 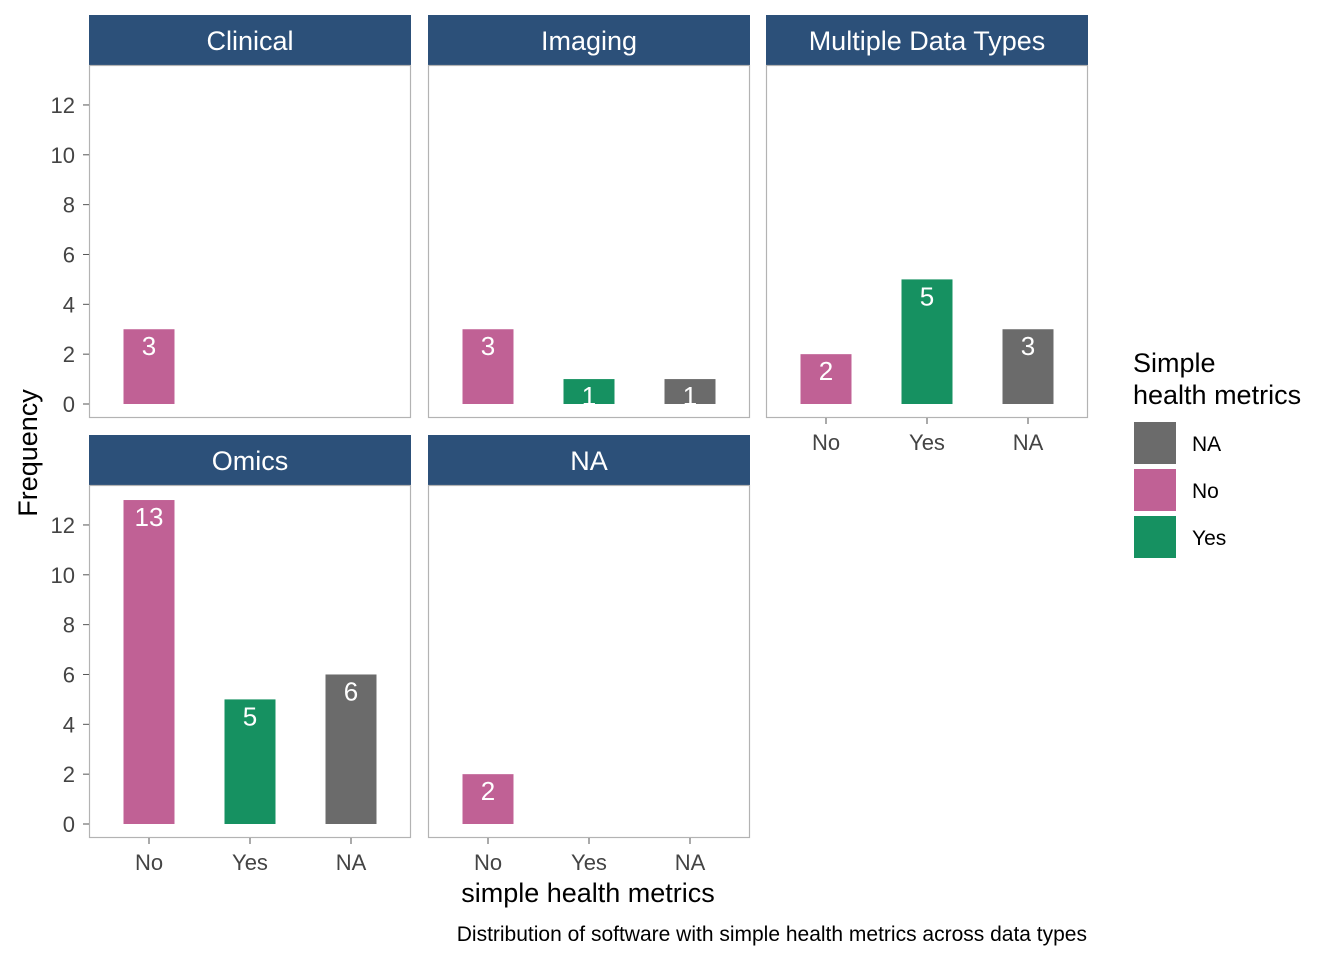 What do you see at coordinates (1217, 395) in the screenshot?
I see `legend-title: health metrics` at bounding box center [1217, 395].